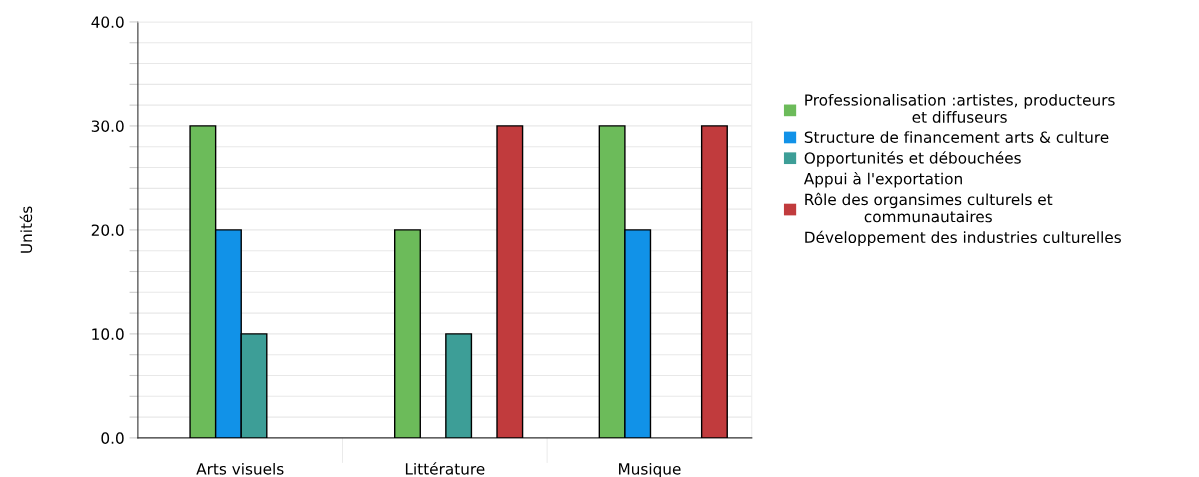 This screenshot has height=477, width=1199. Describe the element at coordinates (882, 180) in the screenshot. I see `text: Appui à l'exportation` at that location.